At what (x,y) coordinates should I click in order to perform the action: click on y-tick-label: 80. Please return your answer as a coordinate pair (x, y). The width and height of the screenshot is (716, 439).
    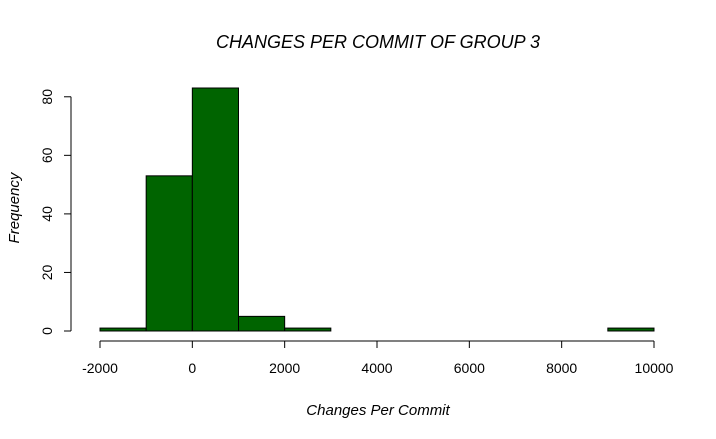
    Looking at the image, I should click on (47, 97).